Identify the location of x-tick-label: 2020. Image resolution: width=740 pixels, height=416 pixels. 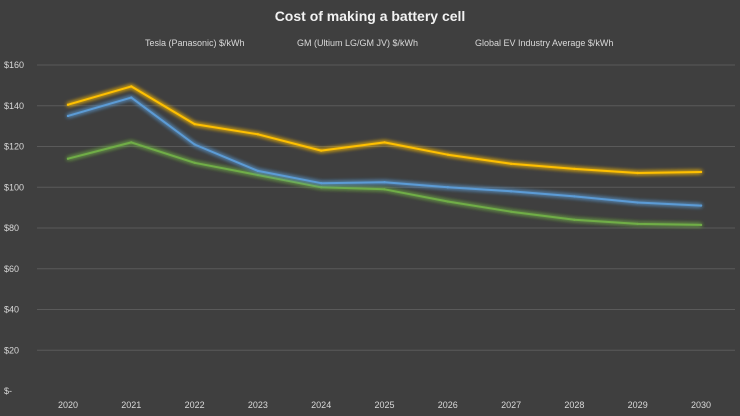
(68, 405).